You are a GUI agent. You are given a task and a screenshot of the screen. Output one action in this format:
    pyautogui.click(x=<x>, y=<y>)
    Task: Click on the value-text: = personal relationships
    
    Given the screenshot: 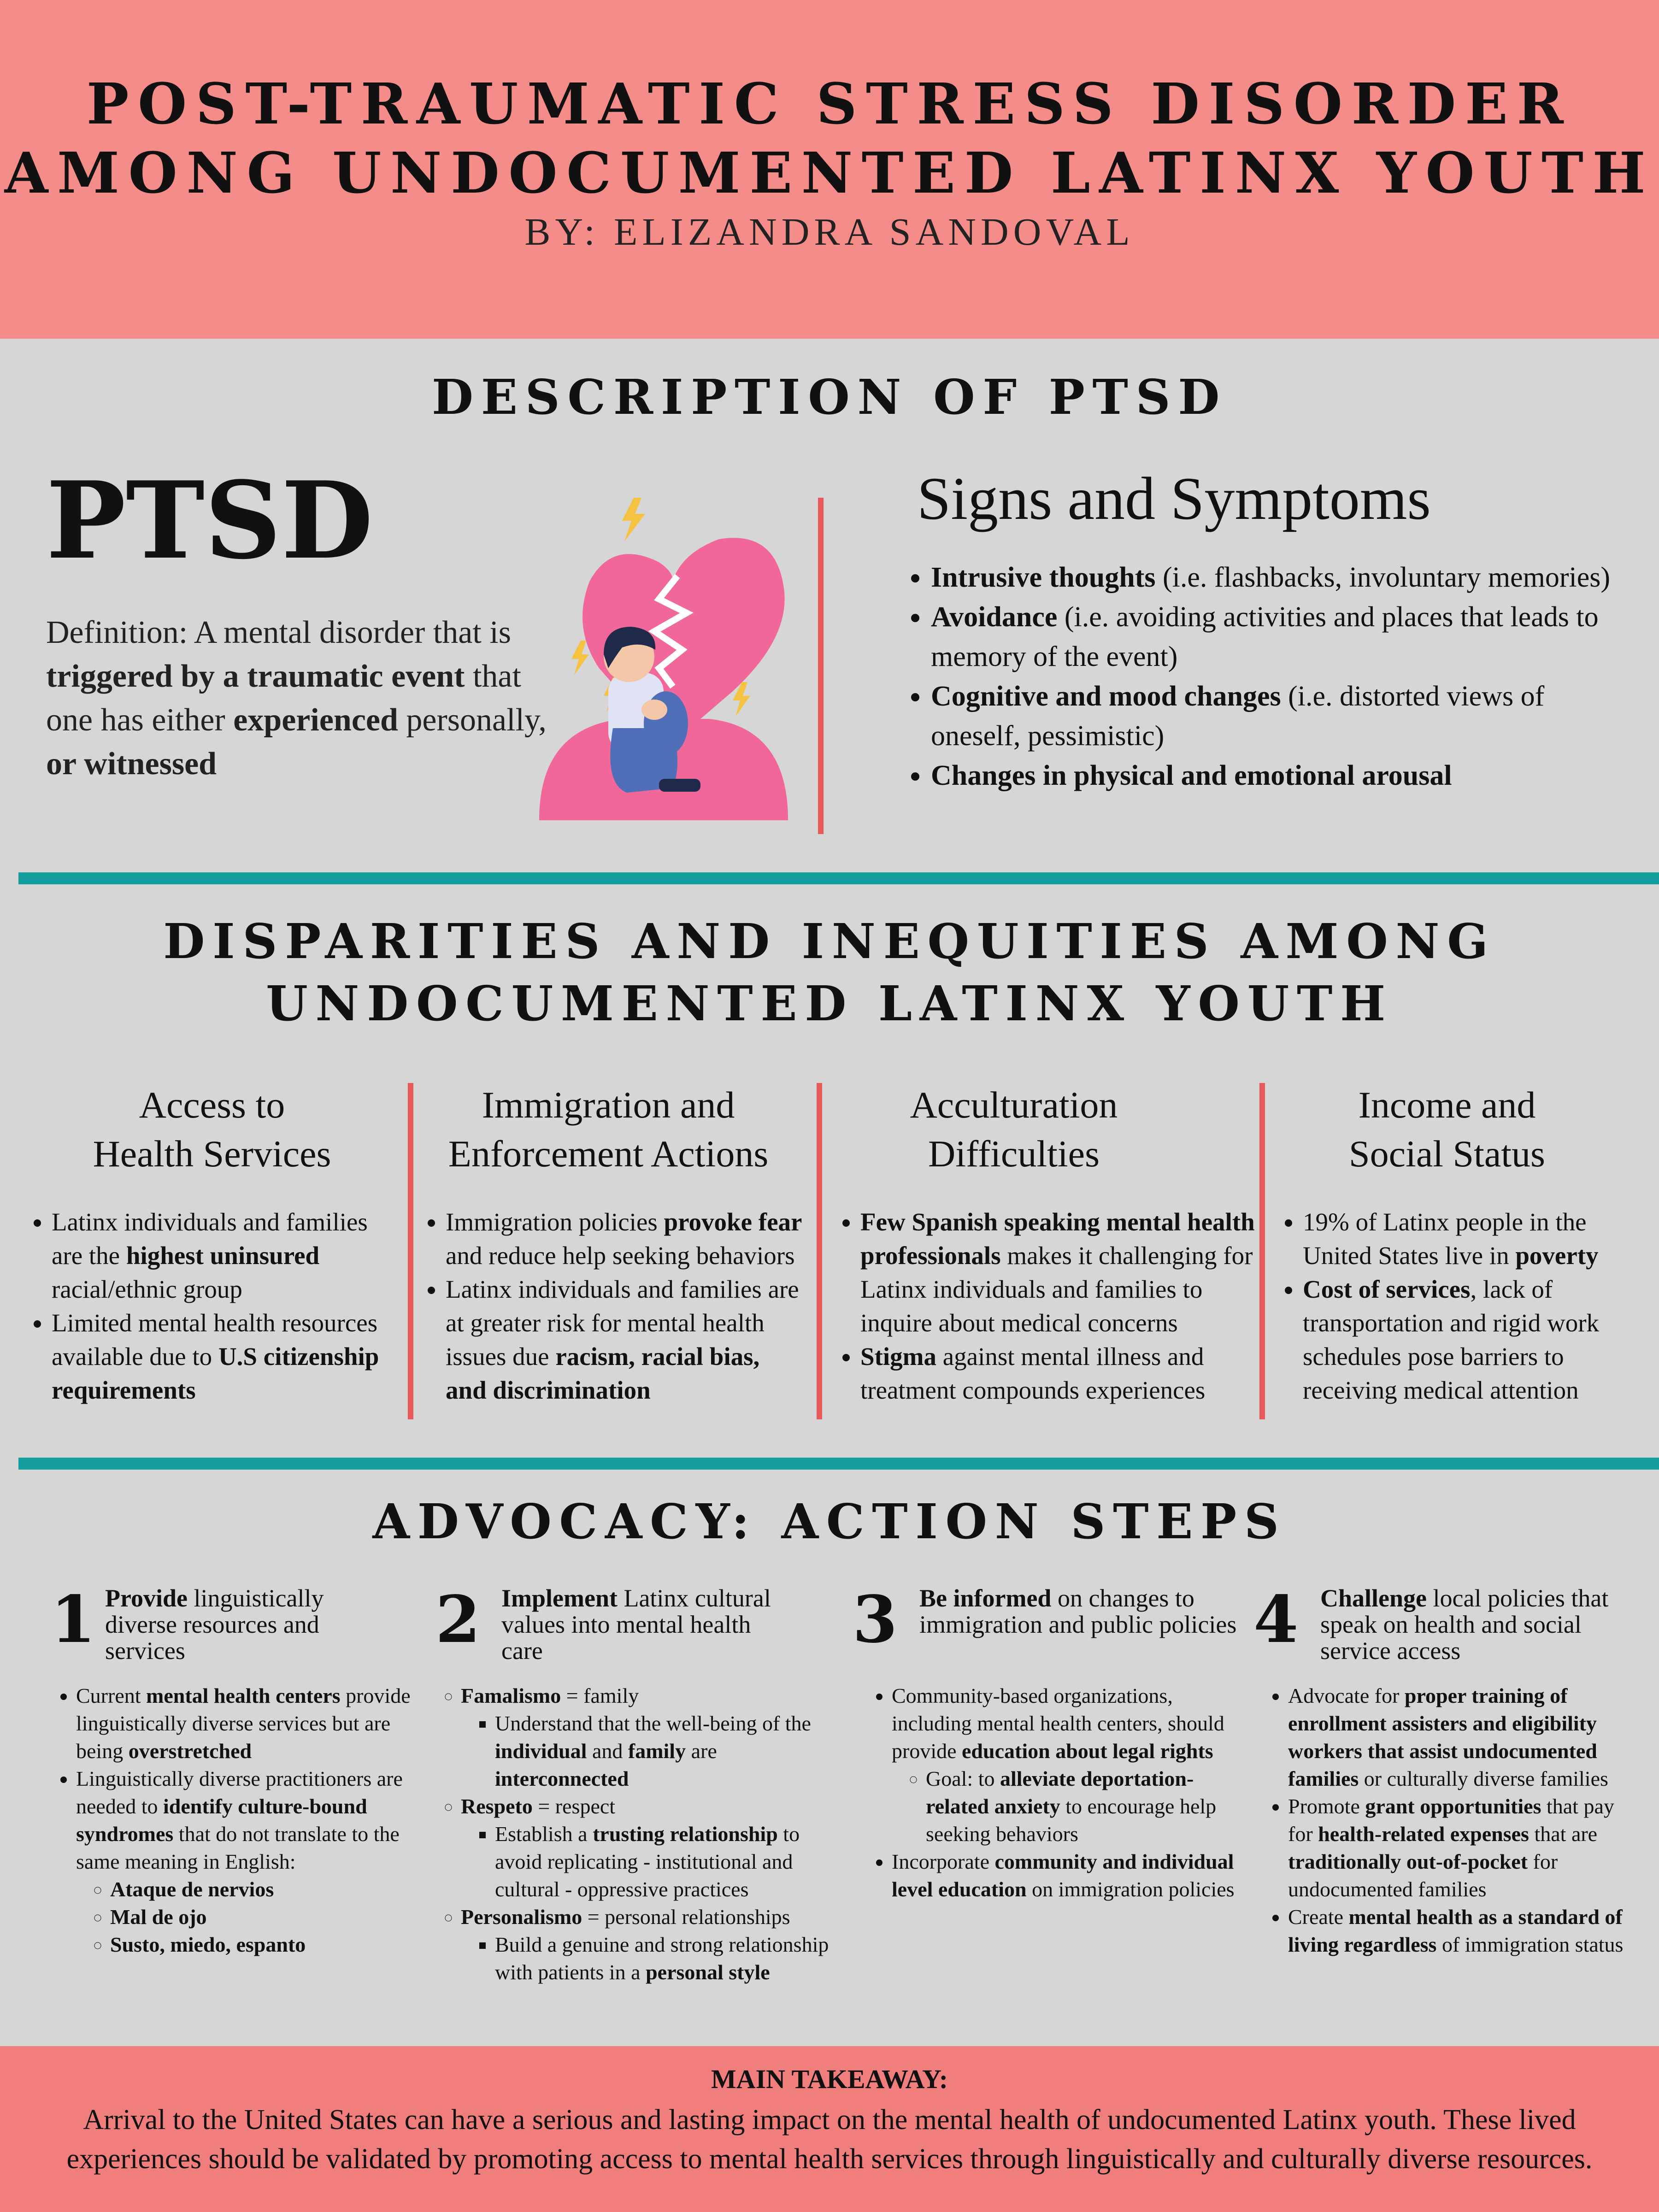 What is the action you would take?
    pyautogui.click(x=686, y=1917)
    